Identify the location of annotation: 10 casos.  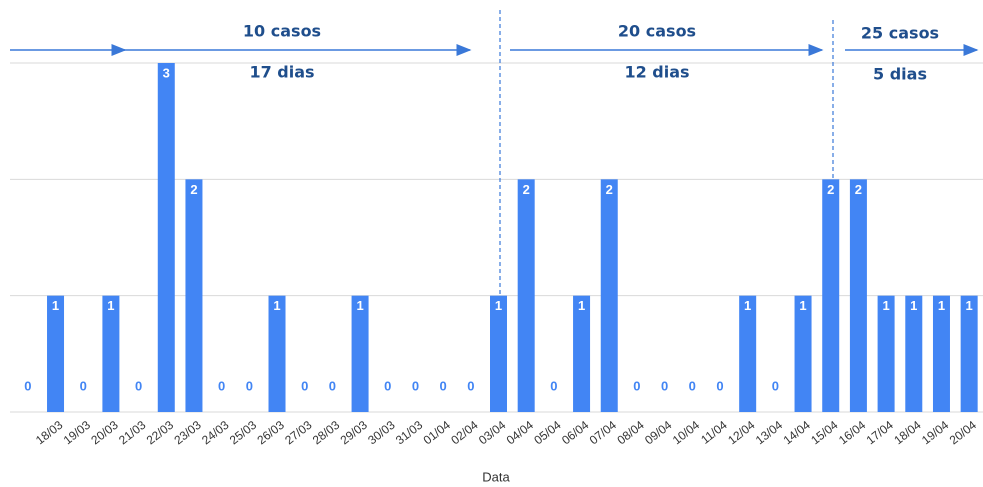
(282, 31).